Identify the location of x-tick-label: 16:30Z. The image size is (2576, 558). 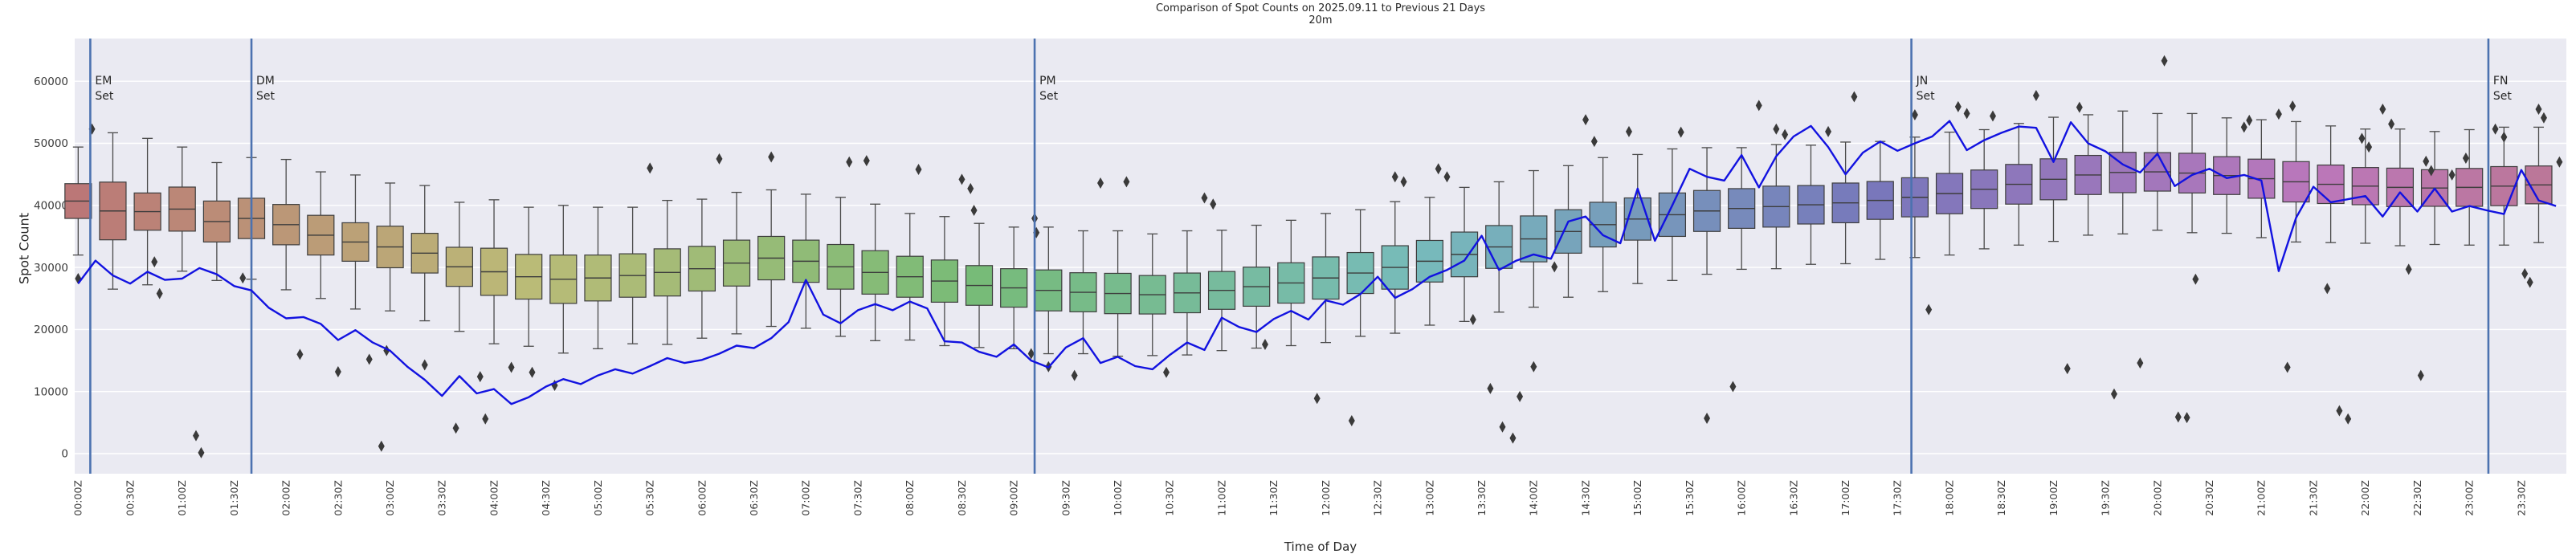
(1793, 498).